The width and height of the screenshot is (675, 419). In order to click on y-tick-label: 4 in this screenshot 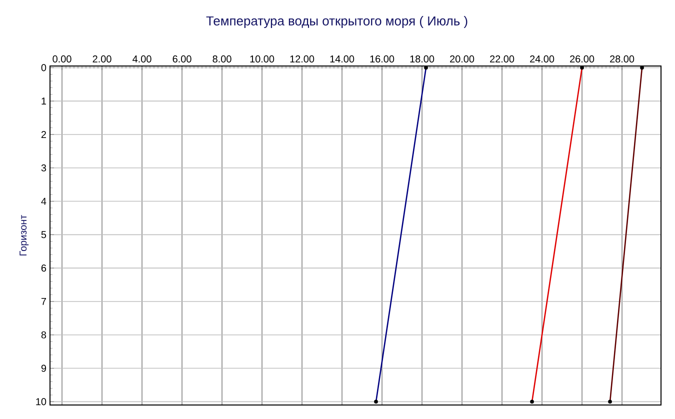, I will do `click(43, 201)`.